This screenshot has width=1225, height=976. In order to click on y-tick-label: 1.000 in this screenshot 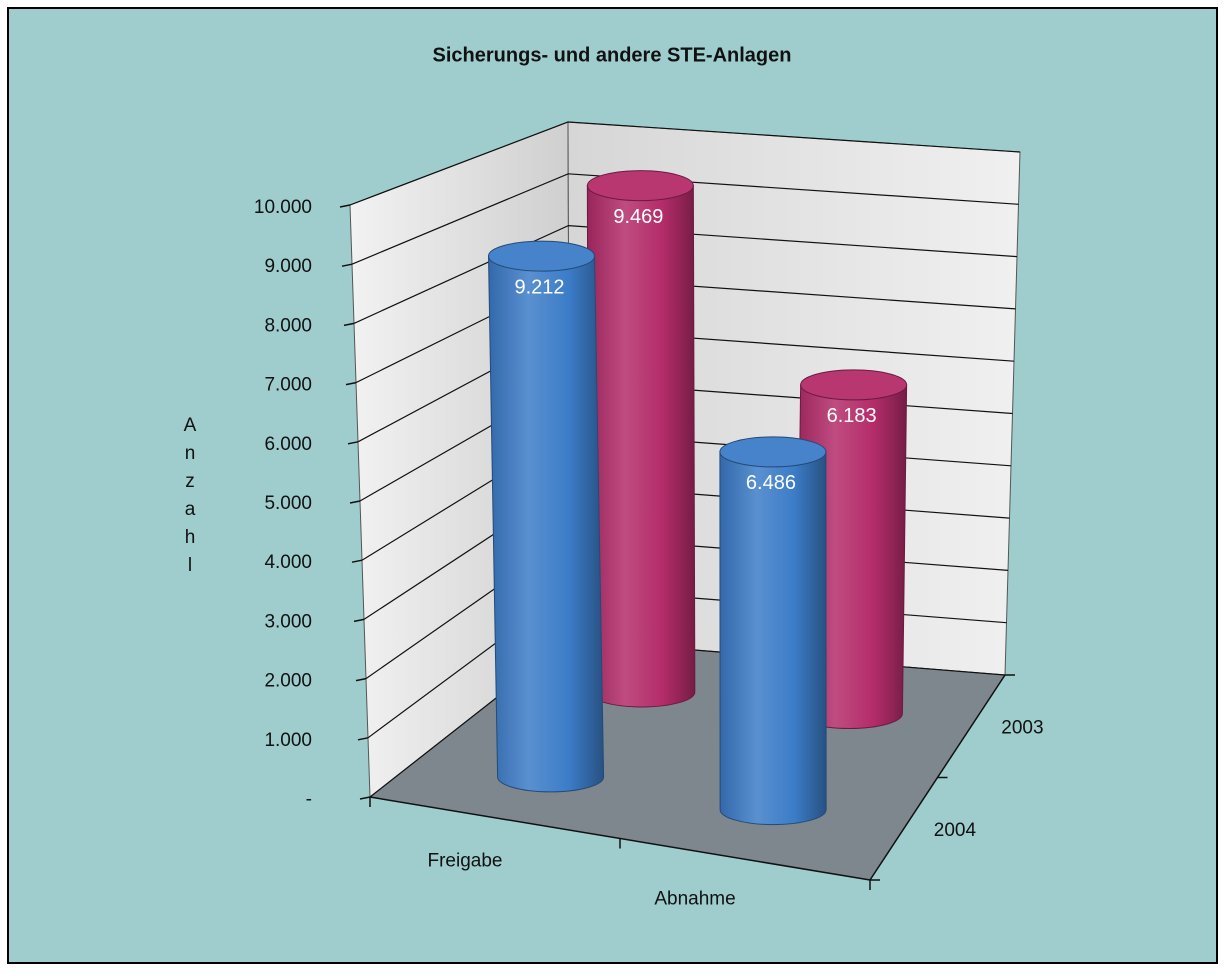, I will do `click(288, 740)`.